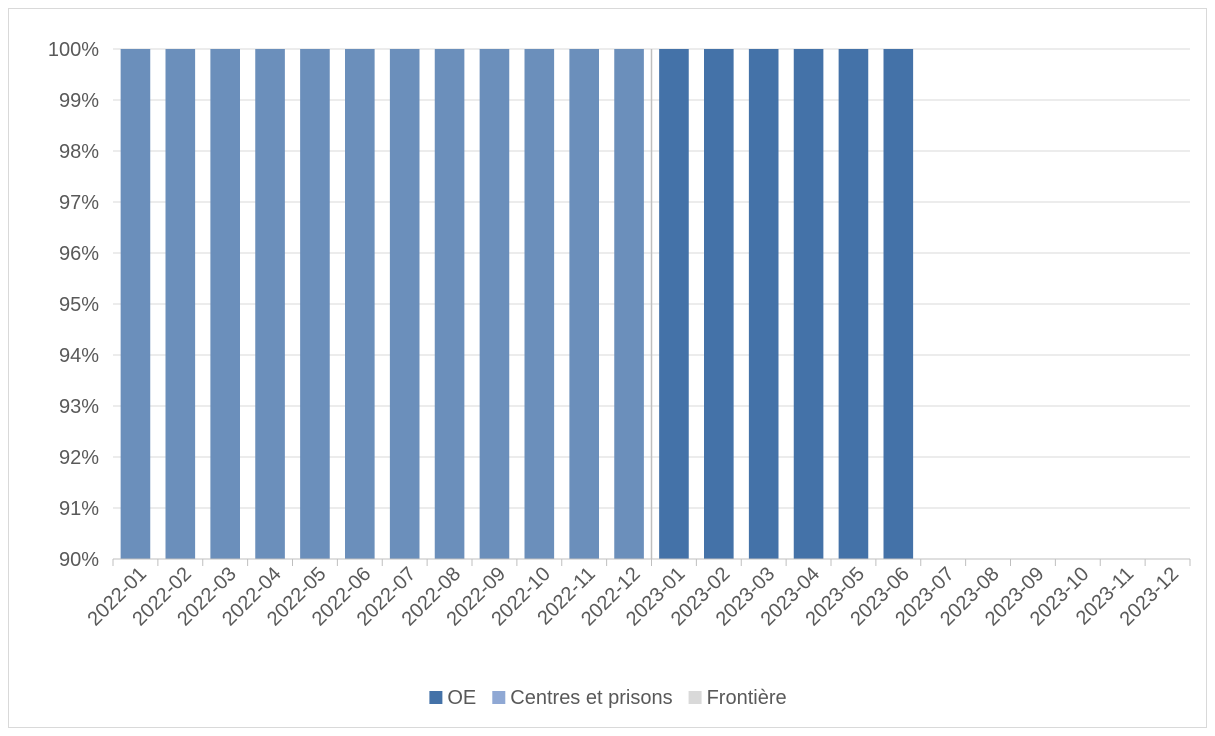  Describe the element at coordinates (79, 356) in the screenshot. I see `y-tick-label: 94%` at that location.